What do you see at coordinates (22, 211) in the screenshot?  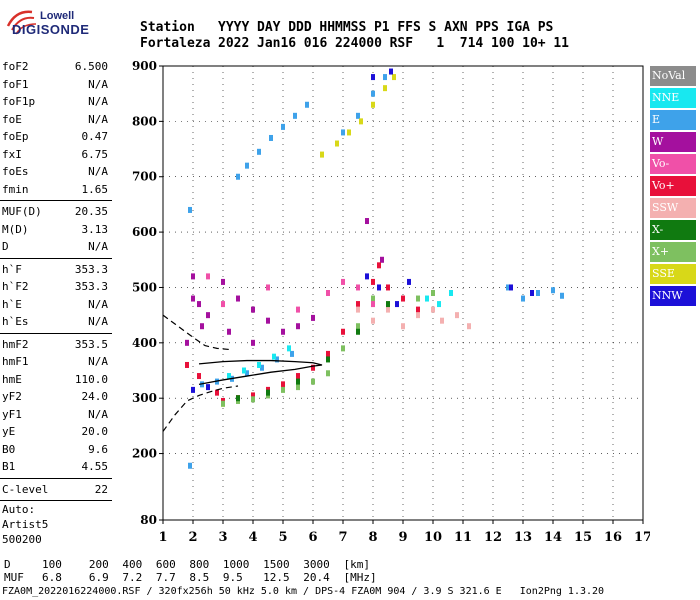 I see `param-name: MUF(D)` at bounding box center [22, 211].